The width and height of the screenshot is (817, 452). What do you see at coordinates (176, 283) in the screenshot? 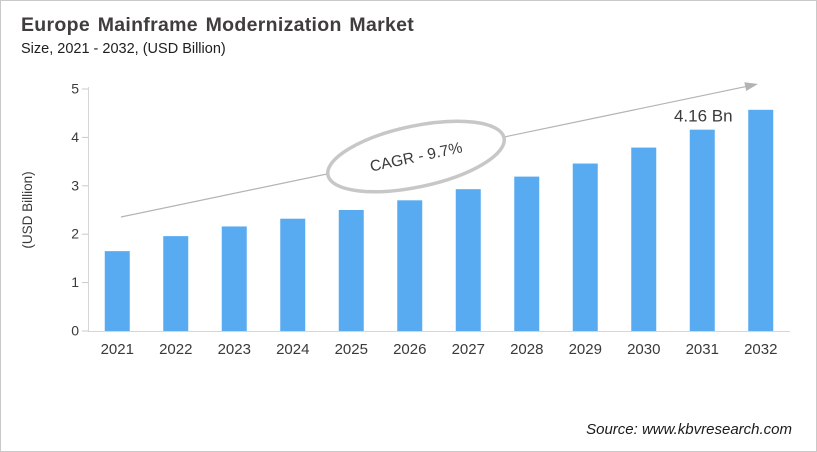
I see `bar-2022` at bounding box center [176, 283].